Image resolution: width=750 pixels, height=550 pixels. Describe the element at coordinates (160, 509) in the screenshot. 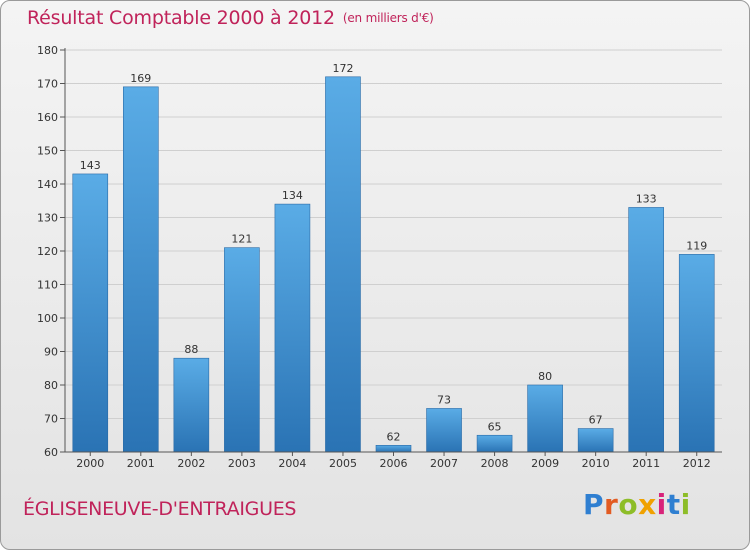

I see `commune-name: ÉGLISENEUVE-D'ENTRAIGUES` at that location.